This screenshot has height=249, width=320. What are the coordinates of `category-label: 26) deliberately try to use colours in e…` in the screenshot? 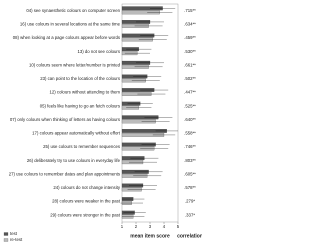 It's located at (74, 160).